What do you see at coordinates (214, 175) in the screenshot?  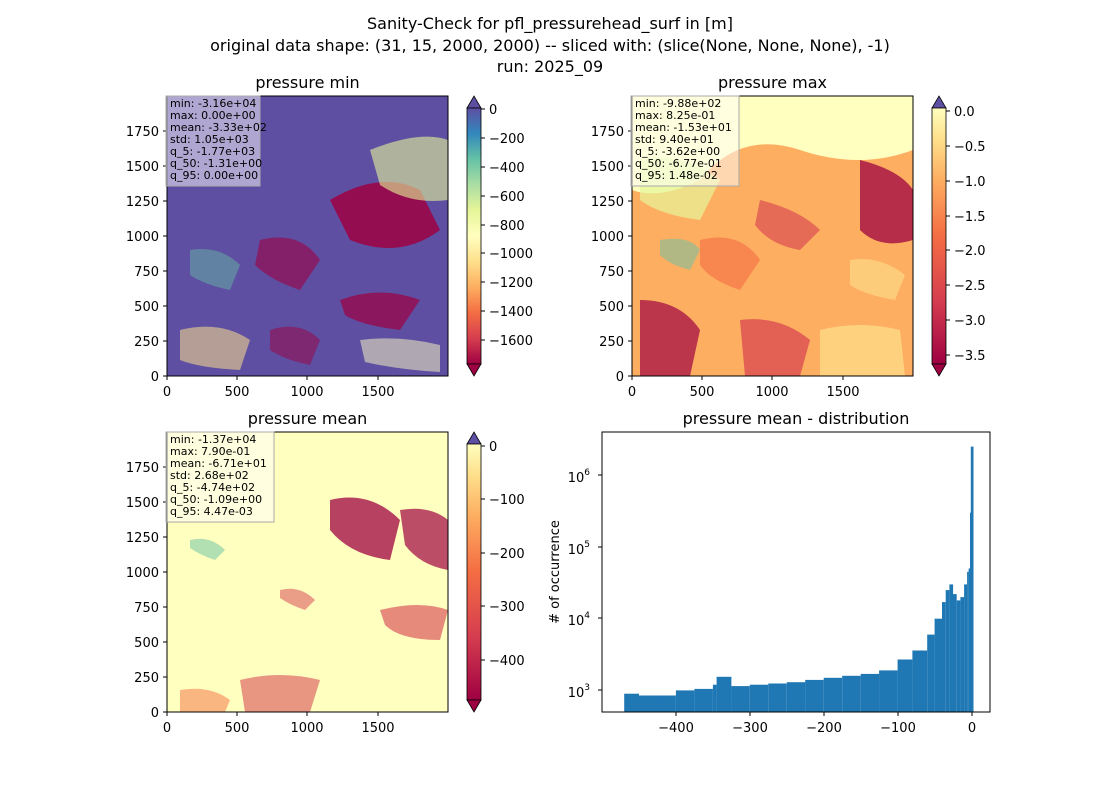 I see `stat-line: q_95: 0.00e+00` at bounding box center [214, 175].